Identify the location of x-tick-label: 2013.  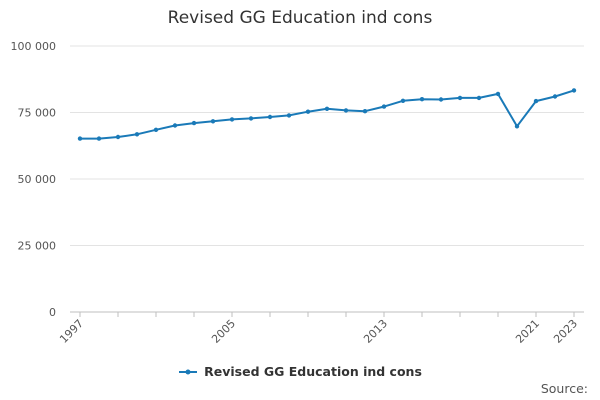
(375, 331).